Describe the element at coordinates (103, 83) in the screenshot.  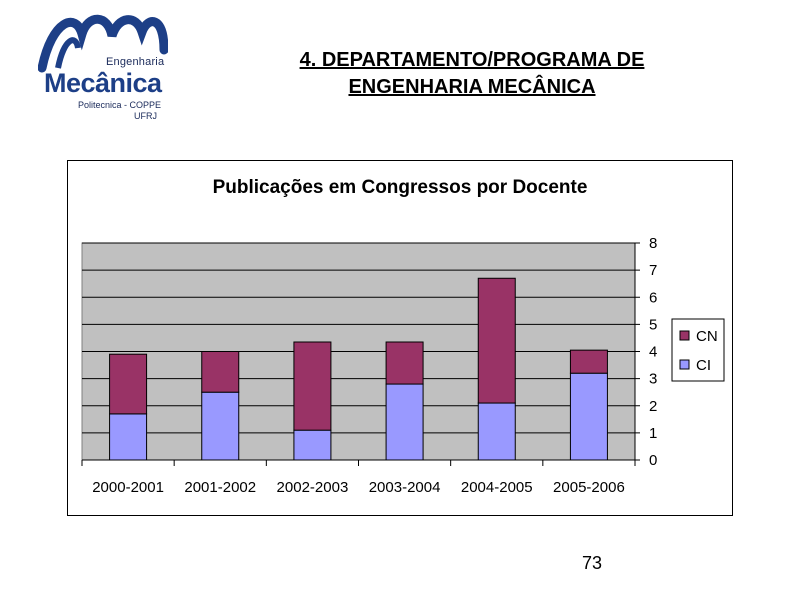
I see `logo-main-text: Mecânica` at that location.